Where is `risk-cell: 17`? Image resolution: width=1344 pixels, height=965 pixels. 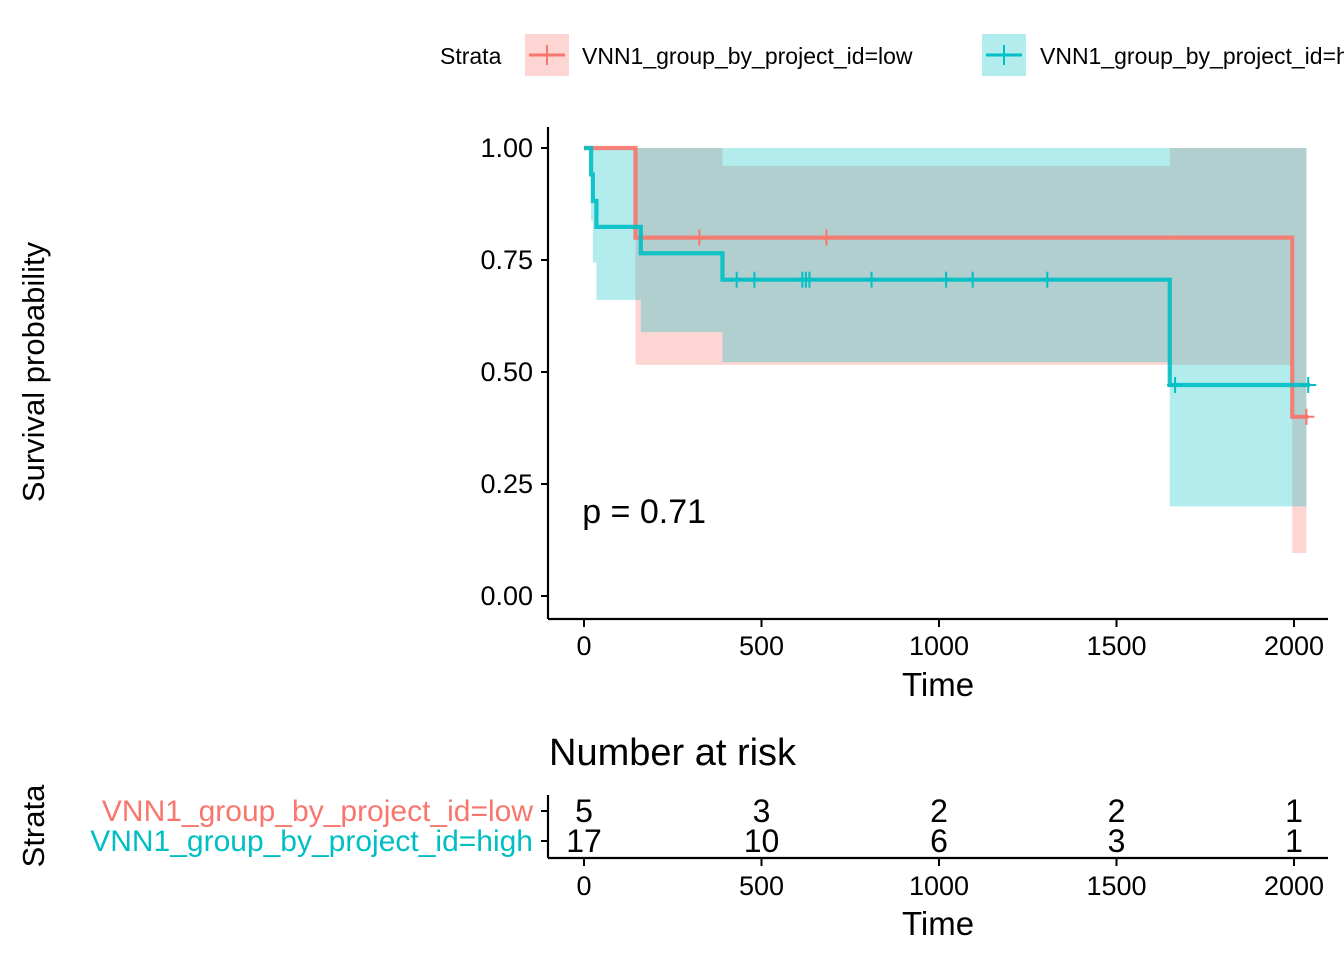
risk-cell: 17 is located at coordinates (584, 841).